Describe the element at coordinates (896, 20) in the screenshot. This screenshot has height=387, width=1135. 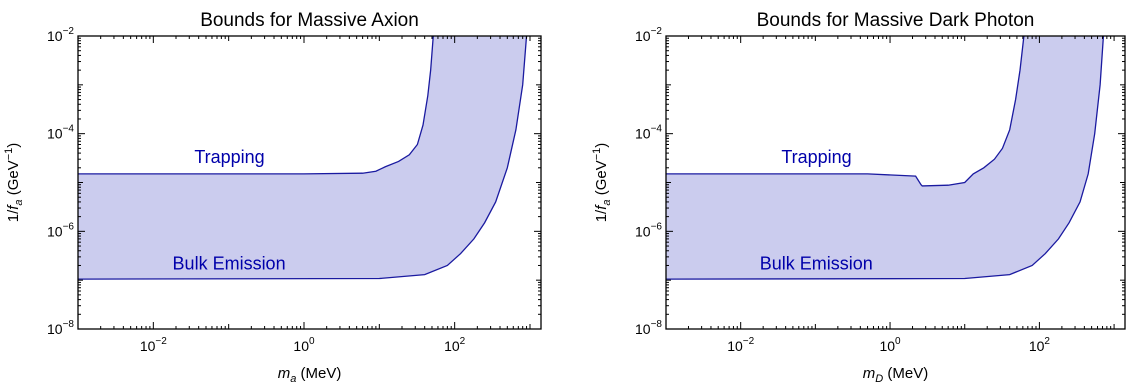
I see `chart-title: Bounds for Massive Dark Photon` at that location.